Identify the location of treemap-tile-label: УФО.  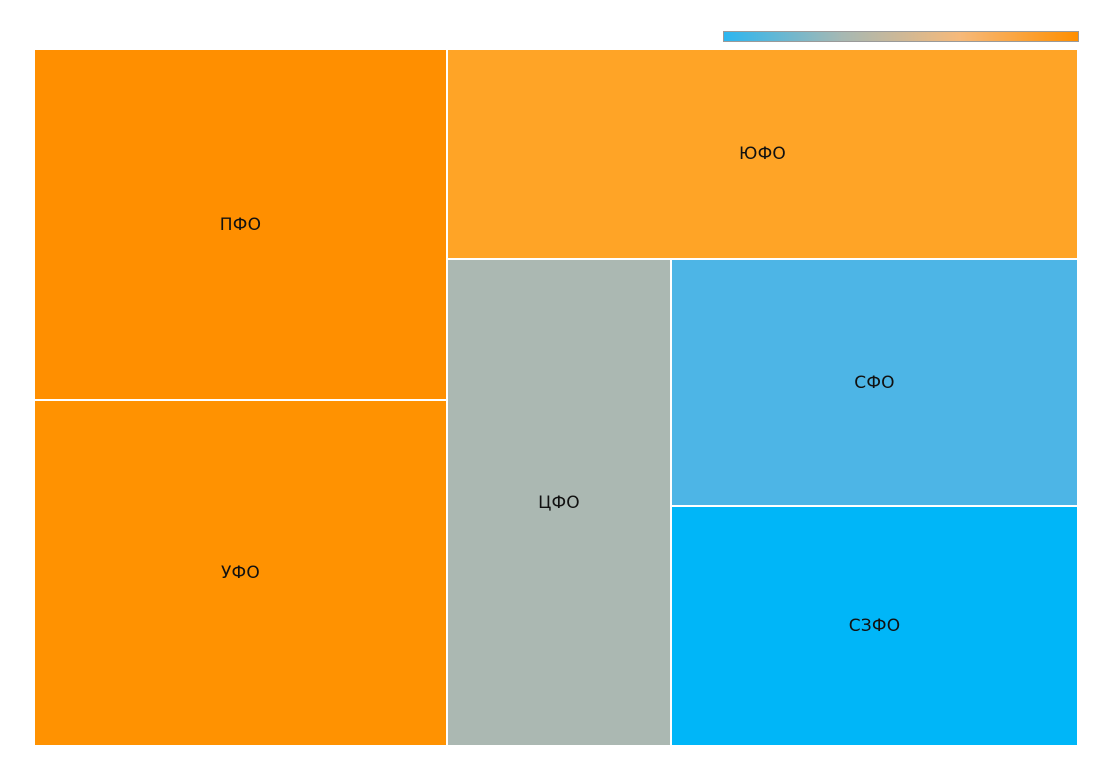
(240, 573).